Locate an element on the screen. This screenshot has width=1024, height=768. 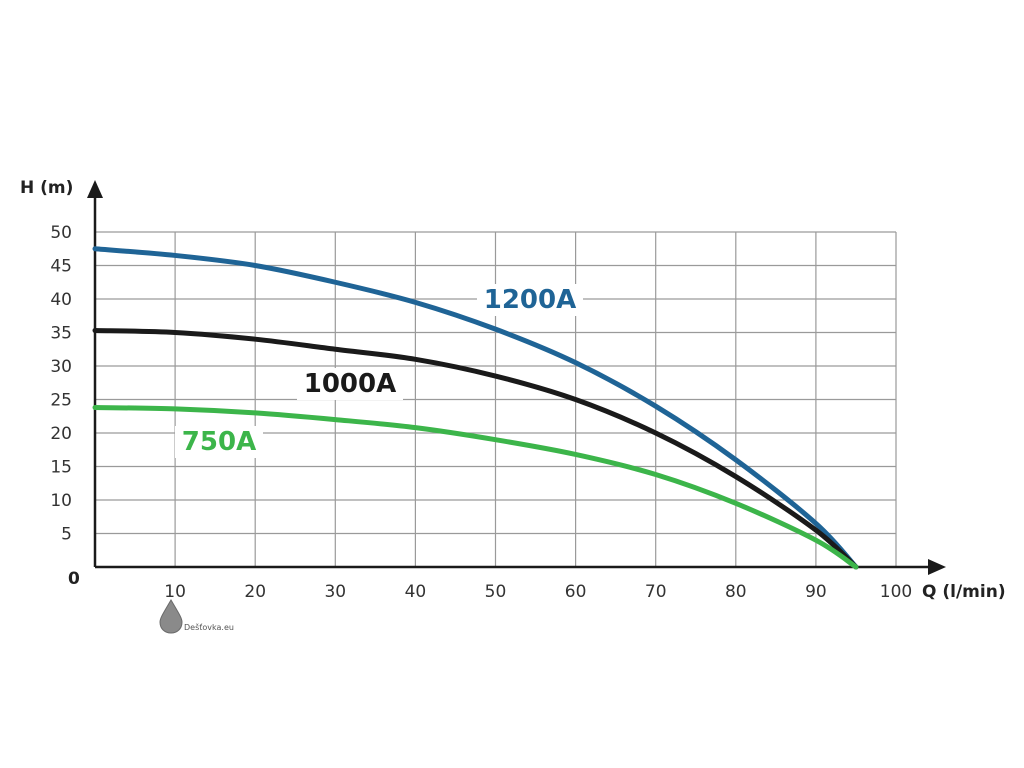
y-tick-label: 45 is located at coordinates (61, 267).